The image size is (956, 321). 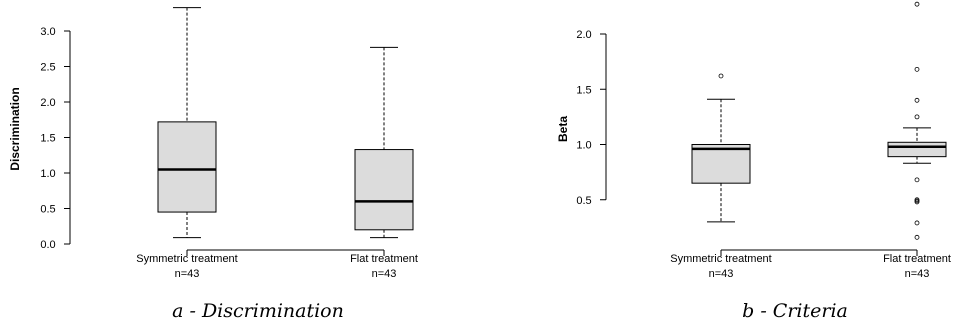 I want to click on a-n-label-symmetric: n=43, so click(x=187, y=274).